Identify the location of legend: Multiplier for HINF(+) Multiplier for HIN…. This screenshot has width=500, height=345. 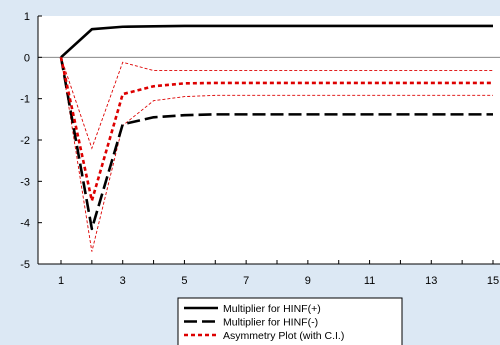
(290, 321).